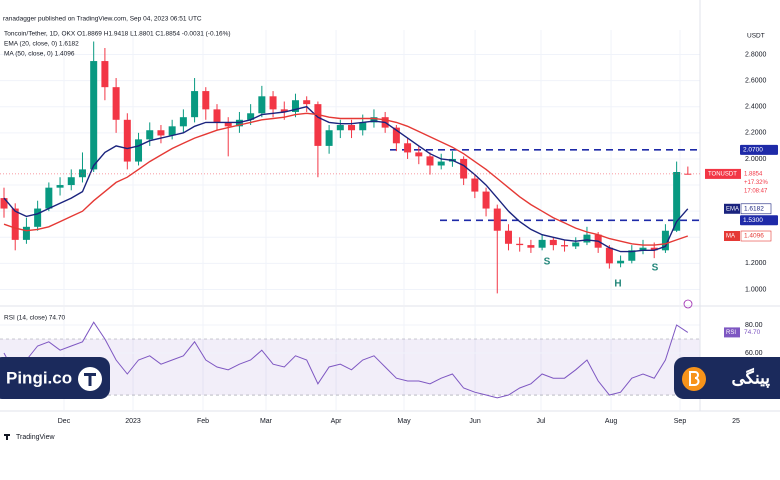 The width and height of the screenshot is (780, 480). What do you see at coordinates (752, 332) in the screenshot?
I see `axis-label-text: 74.70` at bounding box center [752, 332].